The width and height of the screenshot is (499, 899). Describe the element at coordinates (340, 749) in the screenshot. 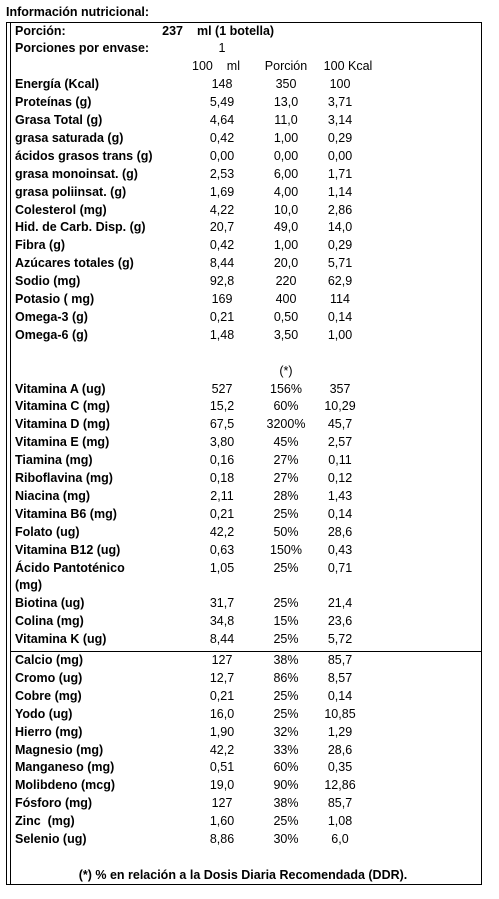

I see `value-100kcal: 28,6` at that location.